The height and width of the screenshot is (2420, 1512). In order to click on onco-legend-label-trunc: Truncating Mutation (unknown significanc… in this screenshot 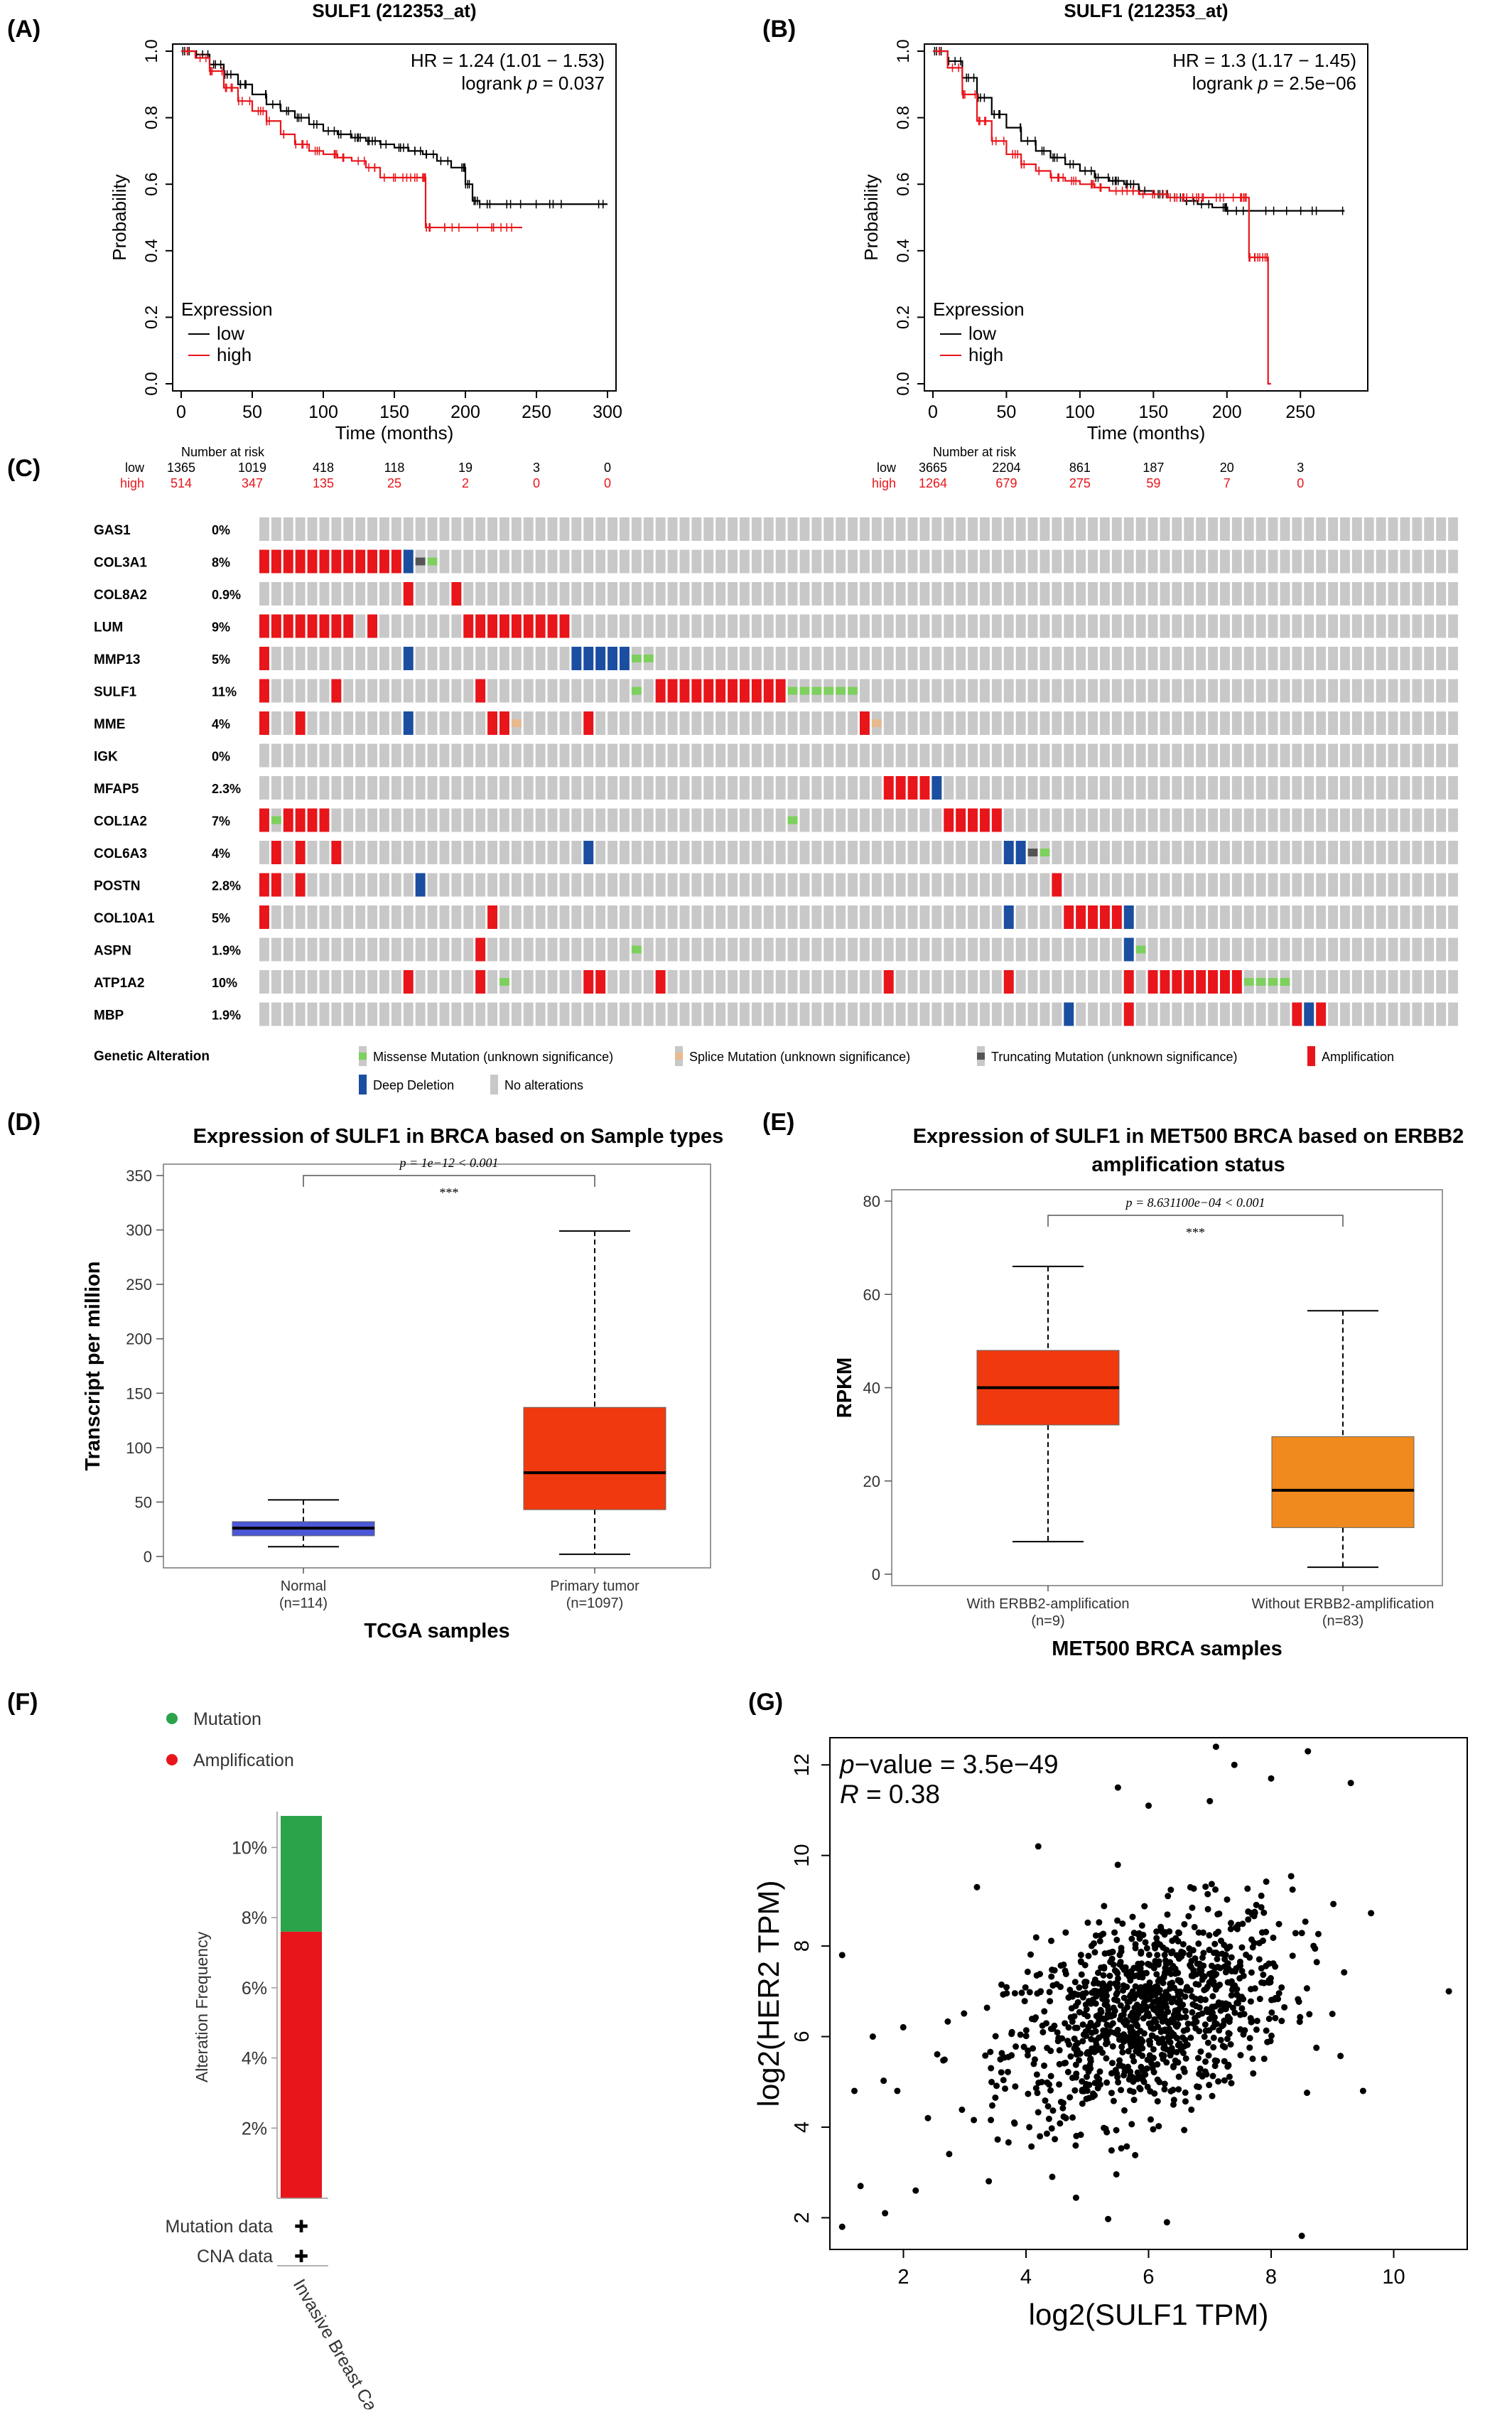, I will do `click(1114, 1057)`.